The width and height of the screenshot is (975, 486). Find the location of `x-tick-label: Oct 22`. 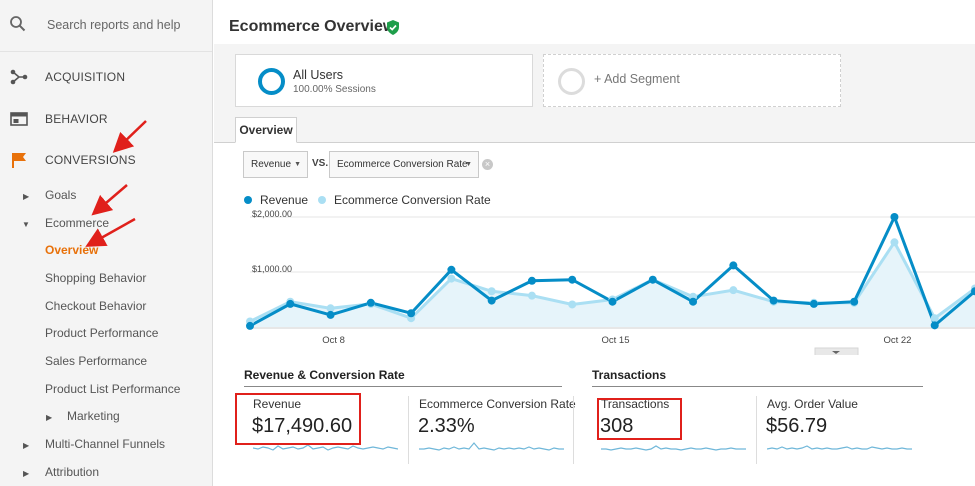

x-tick-label: Oct 22 is located at coordinates (897, 340).